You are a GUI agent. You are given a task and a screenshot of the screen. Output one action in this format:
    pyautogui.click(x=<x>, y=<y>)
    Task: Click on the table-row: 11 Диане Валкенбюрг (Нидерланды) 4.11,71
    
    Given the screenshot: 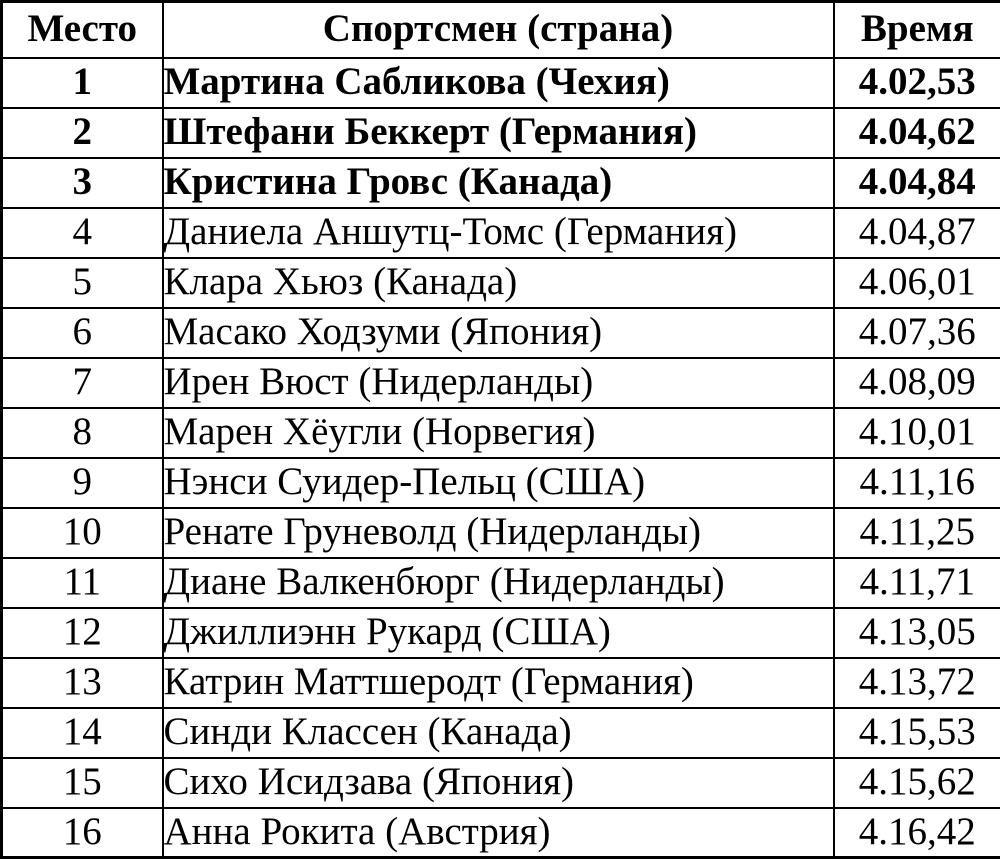 What is the action you would take?
    pyautogui.click(x=500, y=582)
    